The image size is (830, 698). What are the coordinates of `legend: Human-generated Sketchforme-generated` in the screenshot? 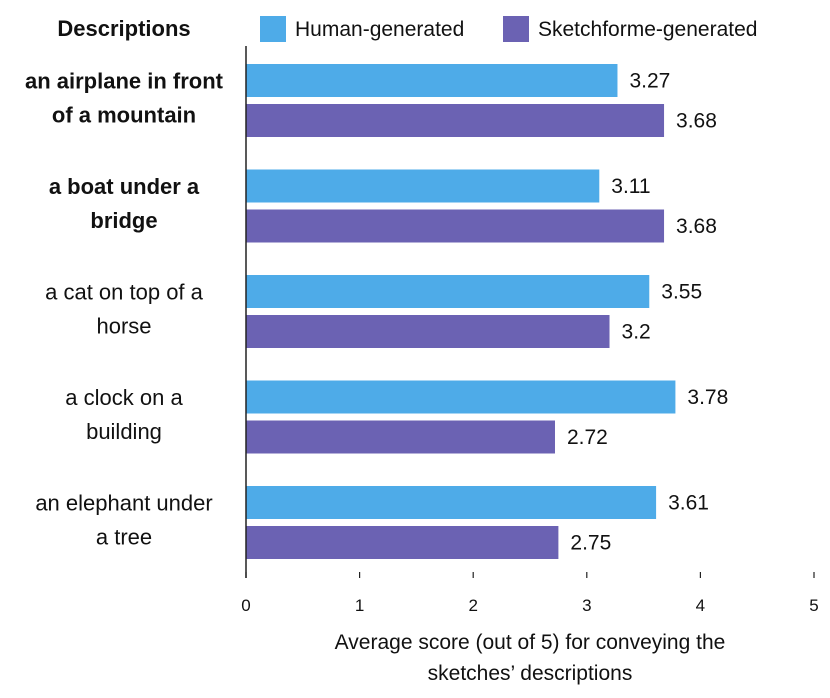 It's located at (508, 29).